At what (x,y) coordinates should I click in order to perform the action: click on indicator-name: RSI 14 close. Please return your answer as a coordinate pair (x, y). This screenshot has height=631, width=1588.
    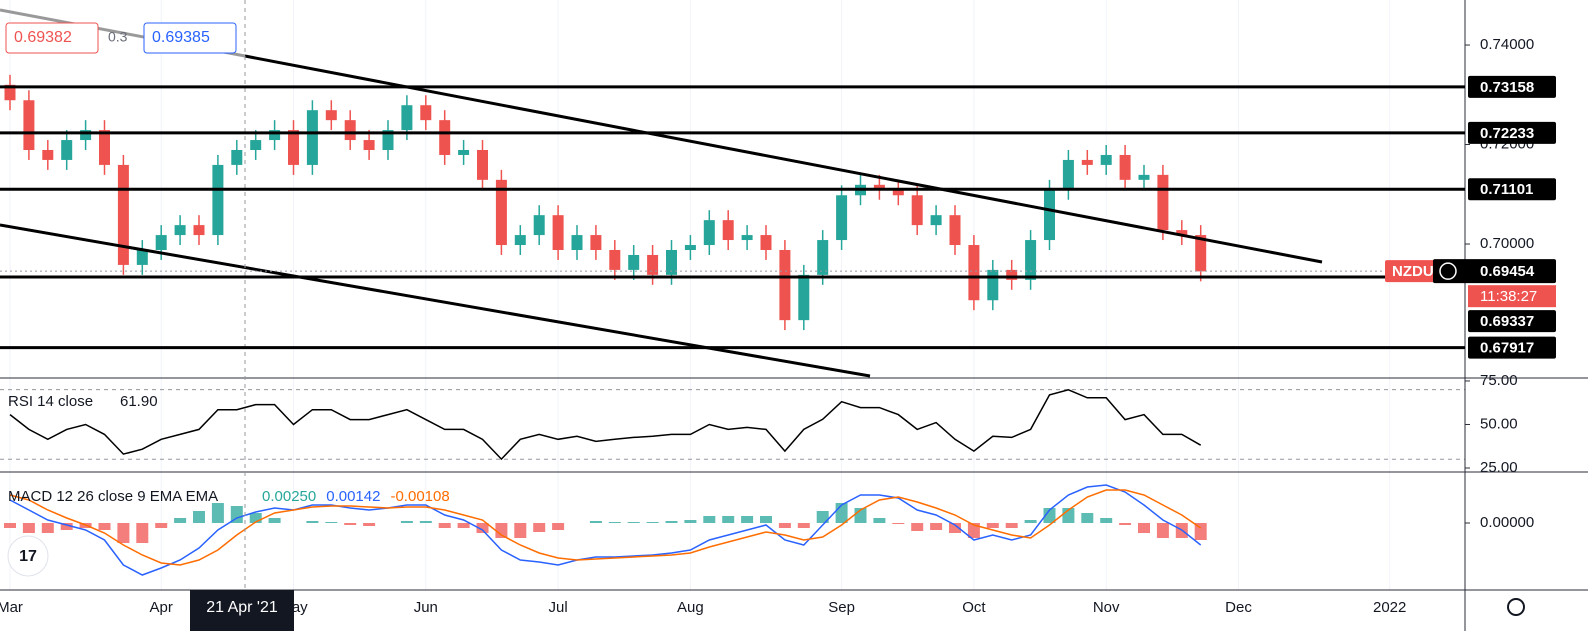
    Looking at the image, I should click on (50, 401).